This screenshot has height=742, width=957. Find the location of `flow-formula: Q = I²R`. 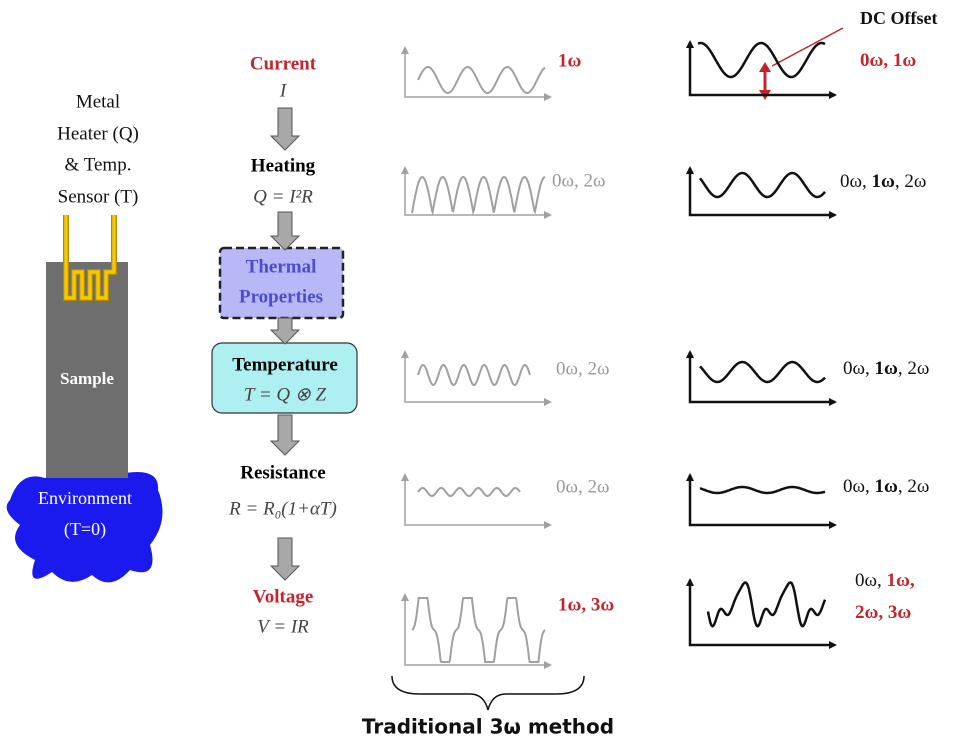

flow-formula: Q = I²R is located at coordinates (283, 196).